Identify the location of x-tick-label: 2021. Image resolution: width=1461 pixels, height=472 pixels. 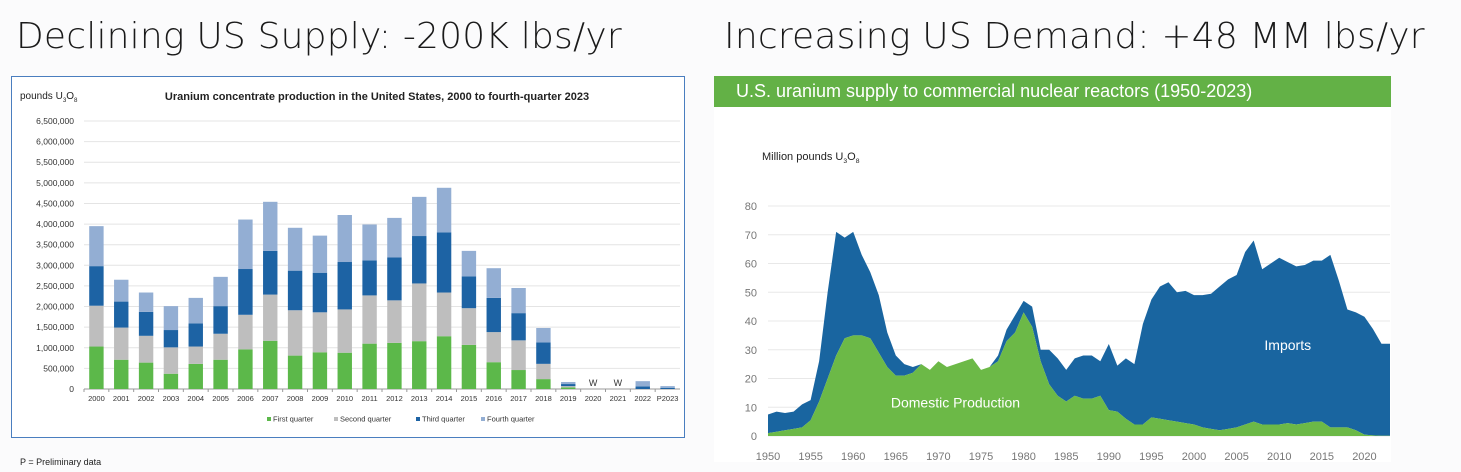
(618, 398).